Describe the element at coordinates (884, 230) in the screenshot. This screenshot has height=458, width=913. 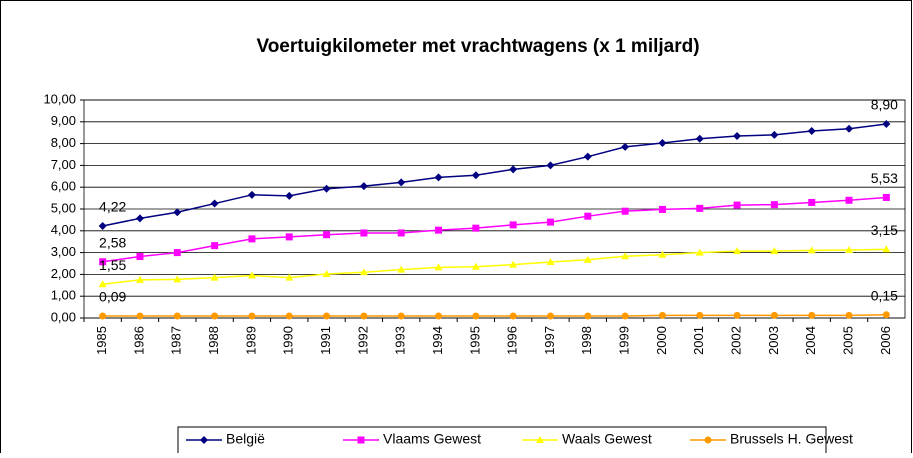
I see `data-label: 3,15` at that location.